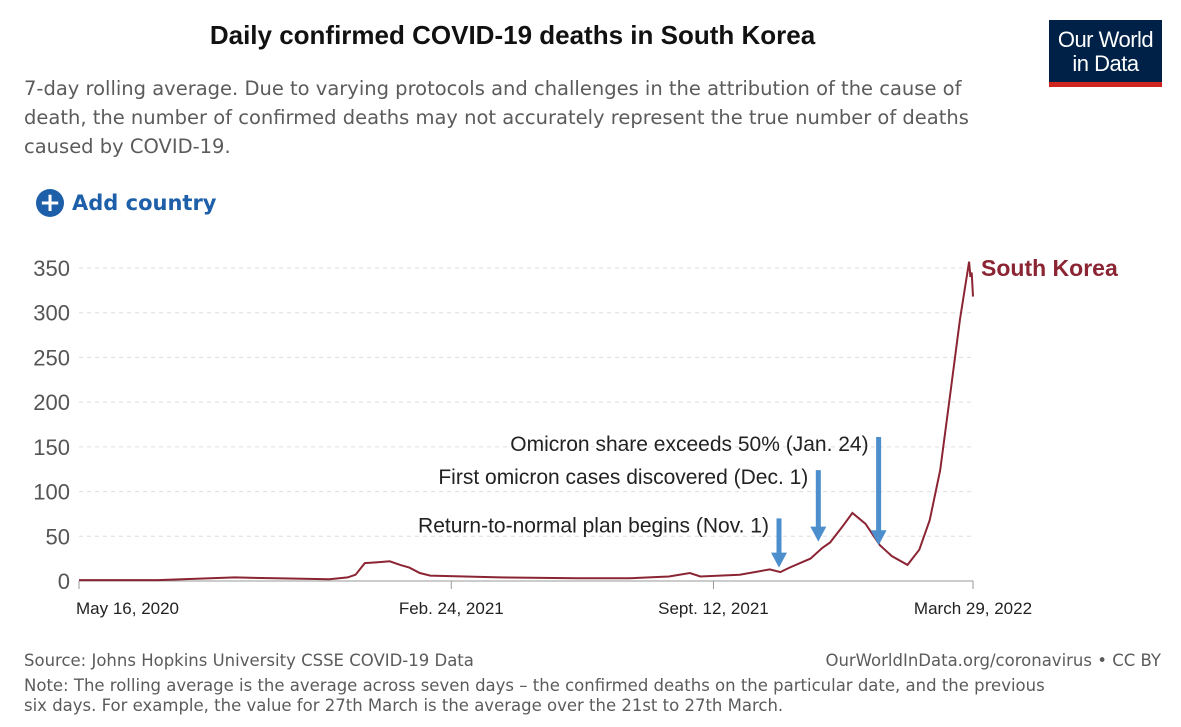 This screenshot has width=1181, height=727. What do you see at coordinates (144, 203) in the screenshot?
I see `add-country-label: Add country` at bounding box center [144, 203].